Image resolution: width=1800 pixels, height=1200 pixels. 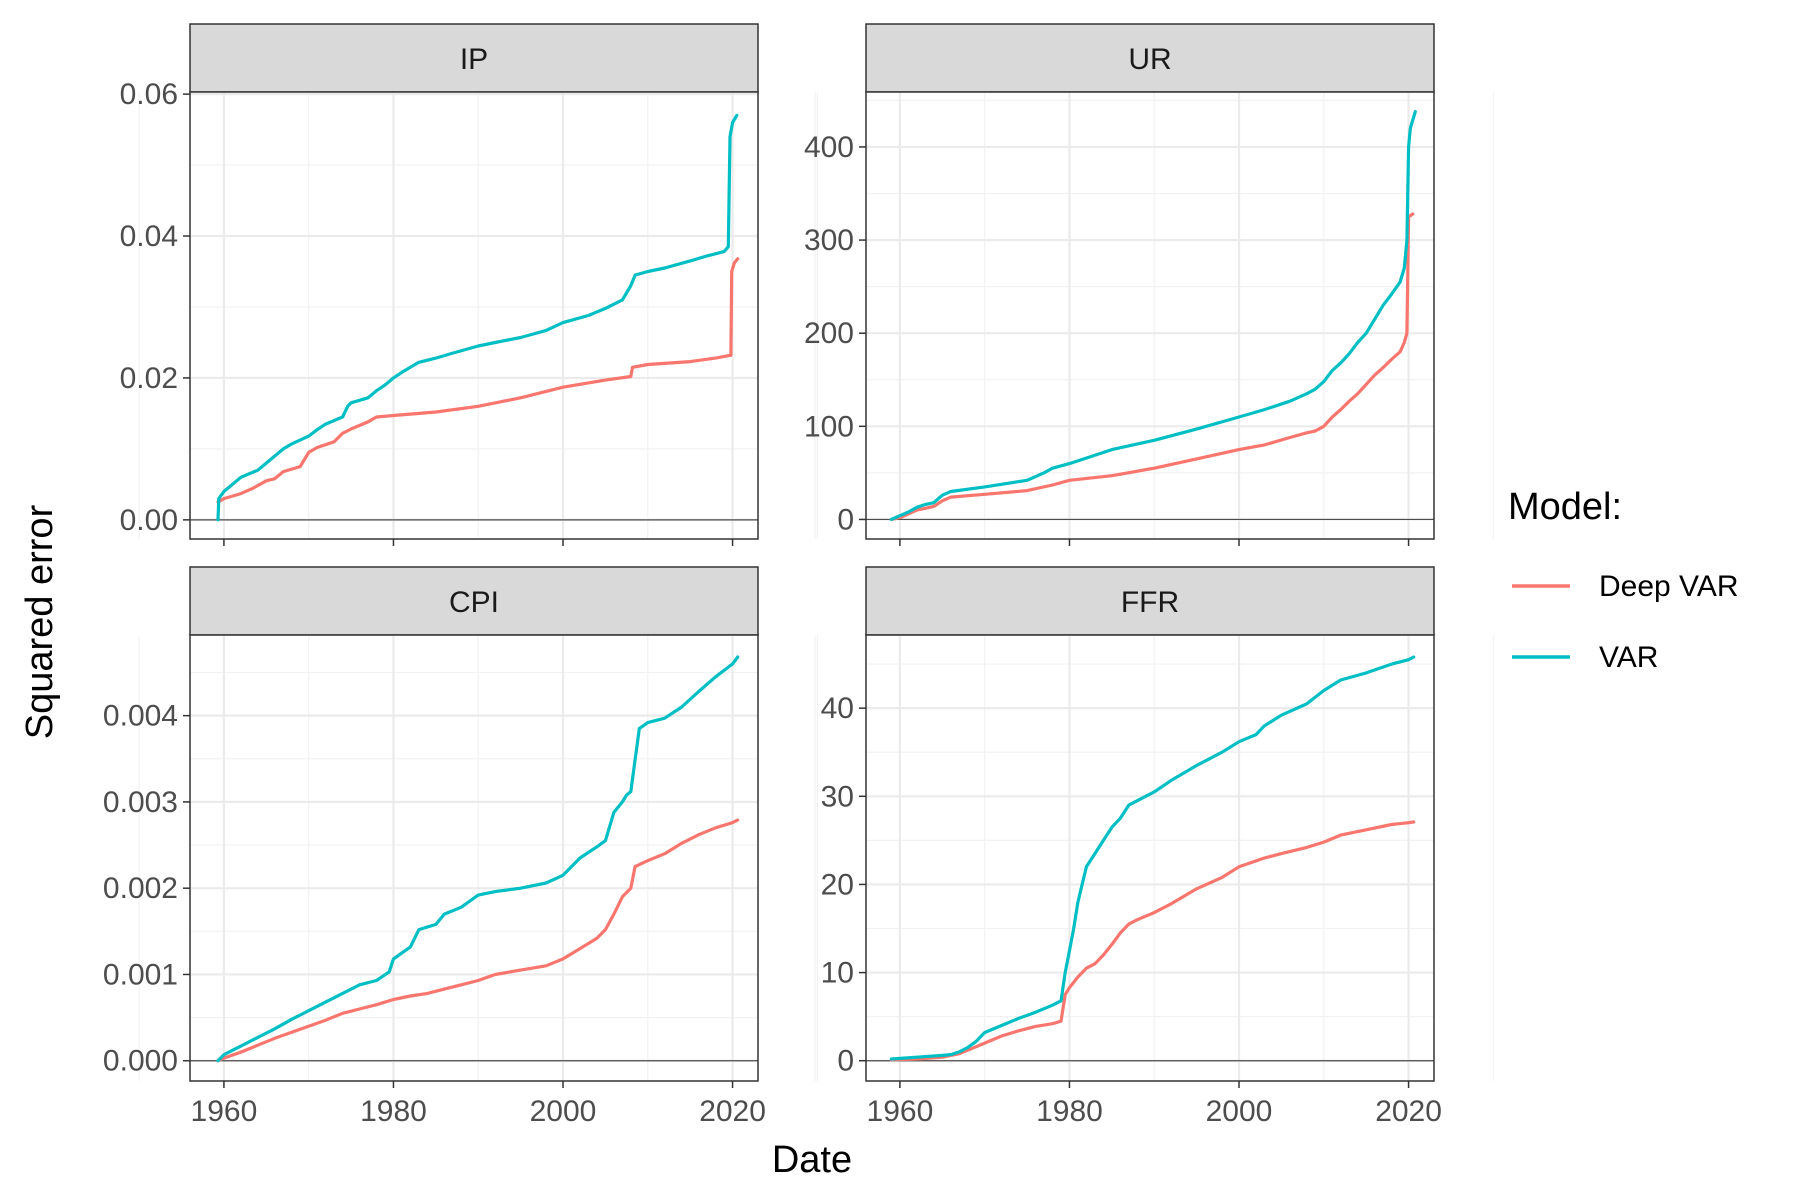 I want to click on facet-title: FFR, so click(x=1150, y=602).